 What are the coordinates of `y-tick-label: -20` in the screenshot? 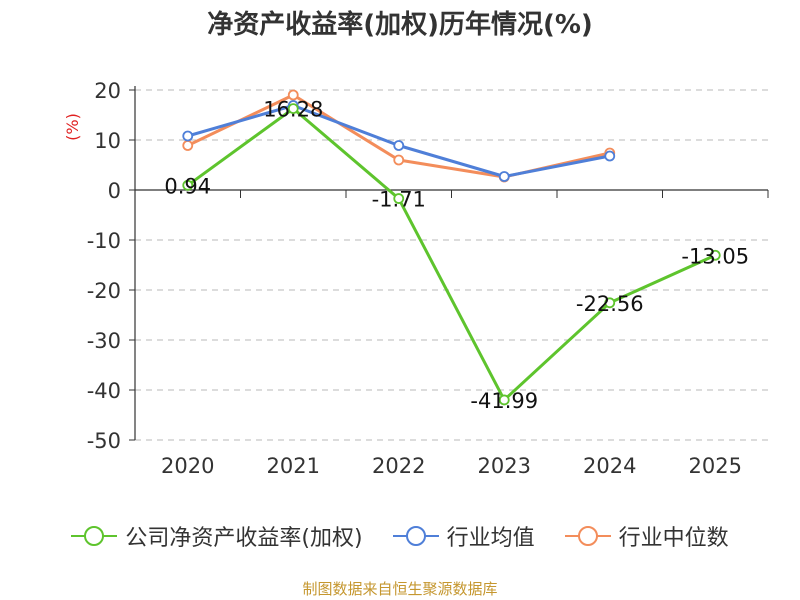 It's located at (104, 291).